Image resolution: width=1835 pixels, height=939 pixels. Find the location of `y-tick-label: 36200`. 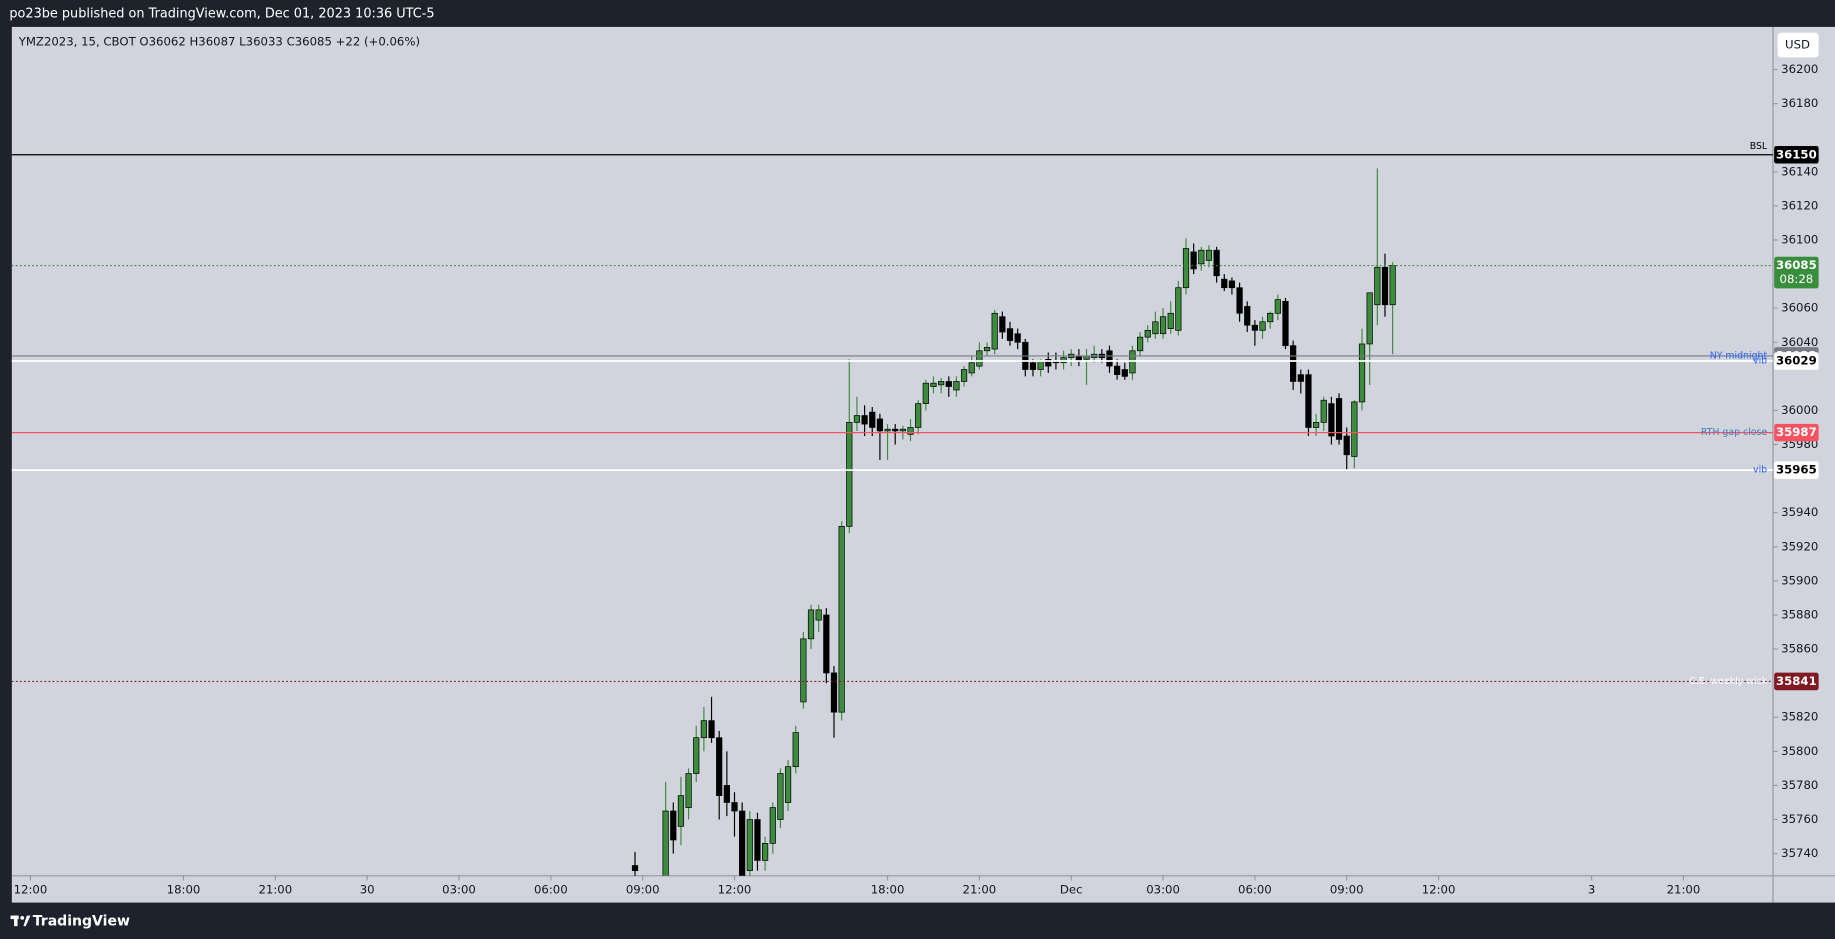

y-tick-label: 36200 is located at coordinates (1799, 69).